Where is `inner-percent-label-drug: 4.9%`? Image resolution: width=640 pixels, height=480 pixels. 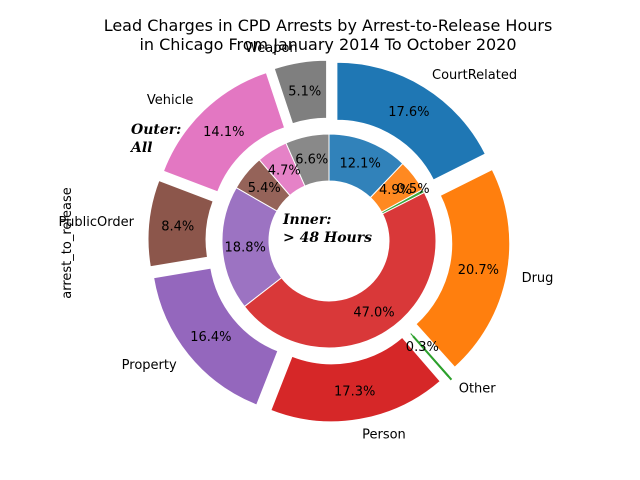 inner-percent-label-drug: 4.9% is located at coordinates (395, 190).